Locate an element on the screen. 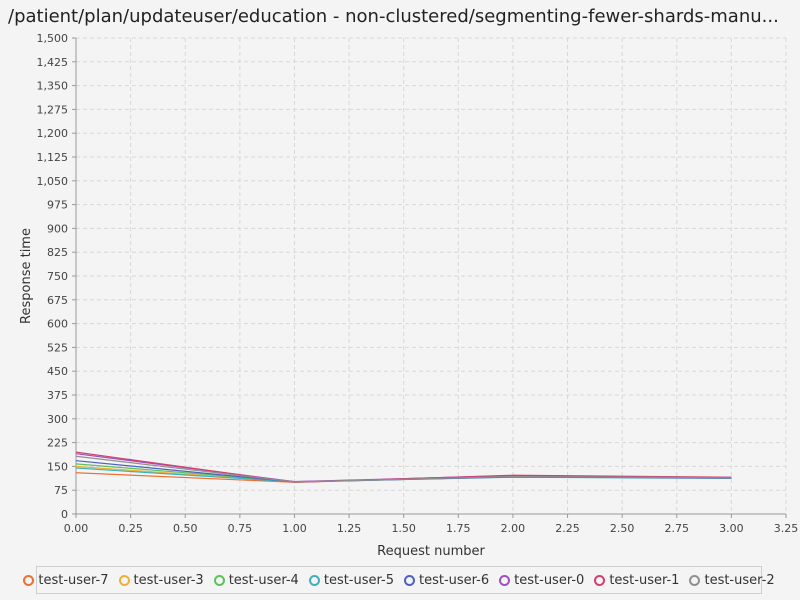 Image resolution: width=800 pixels, height=600 pixels. series-lines is located at coordinates (403, 467).